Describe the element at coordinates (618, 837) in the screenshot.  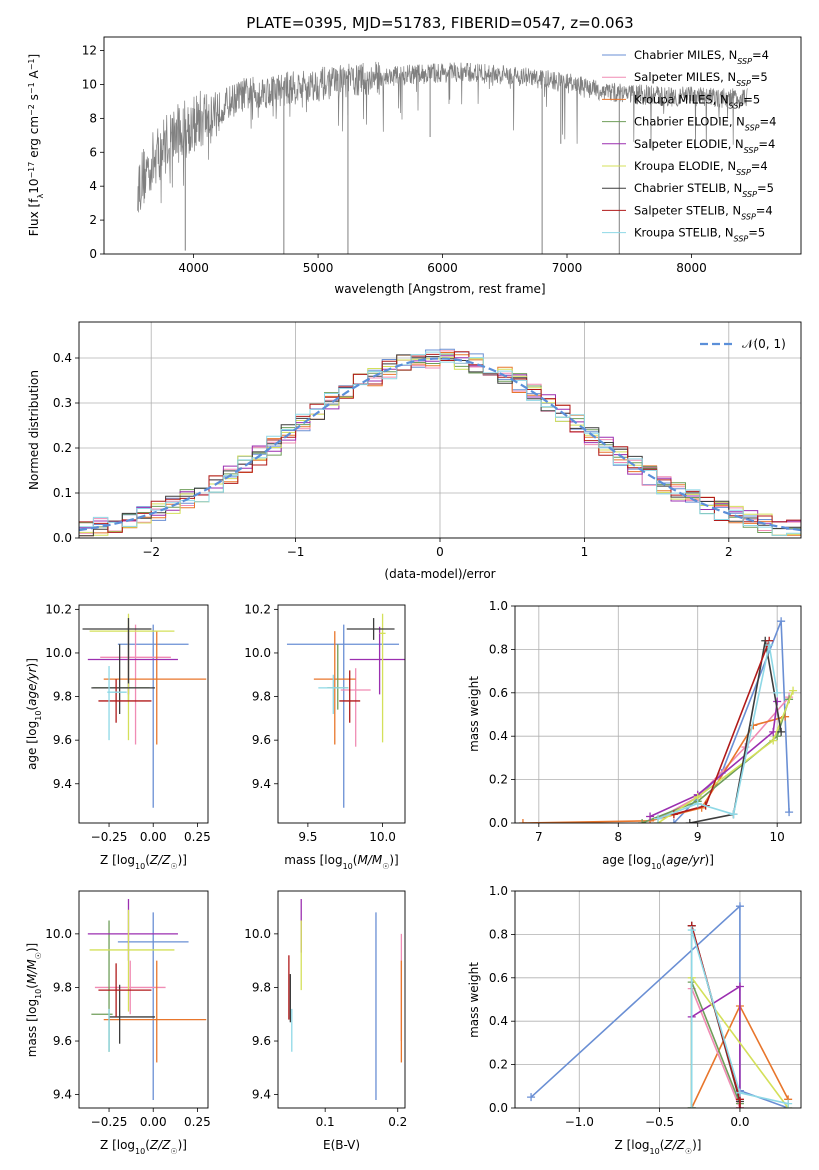
I see `x-tick-label: 8` at that location.